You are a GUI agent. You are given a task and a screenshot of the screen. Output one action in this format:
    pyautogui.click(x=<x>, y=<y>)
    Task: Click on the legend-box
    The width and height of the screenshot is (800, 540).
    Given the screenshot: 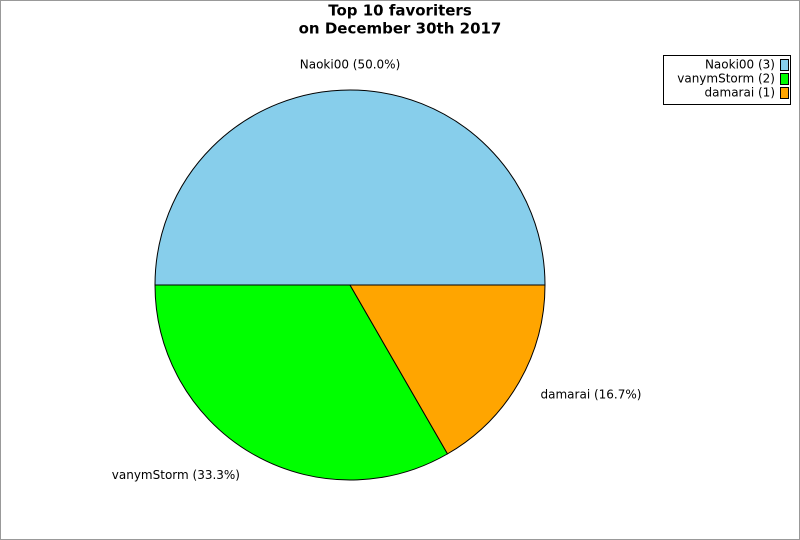 What is the action you would take?
    pyautogui.click(x=727, y=80)
    